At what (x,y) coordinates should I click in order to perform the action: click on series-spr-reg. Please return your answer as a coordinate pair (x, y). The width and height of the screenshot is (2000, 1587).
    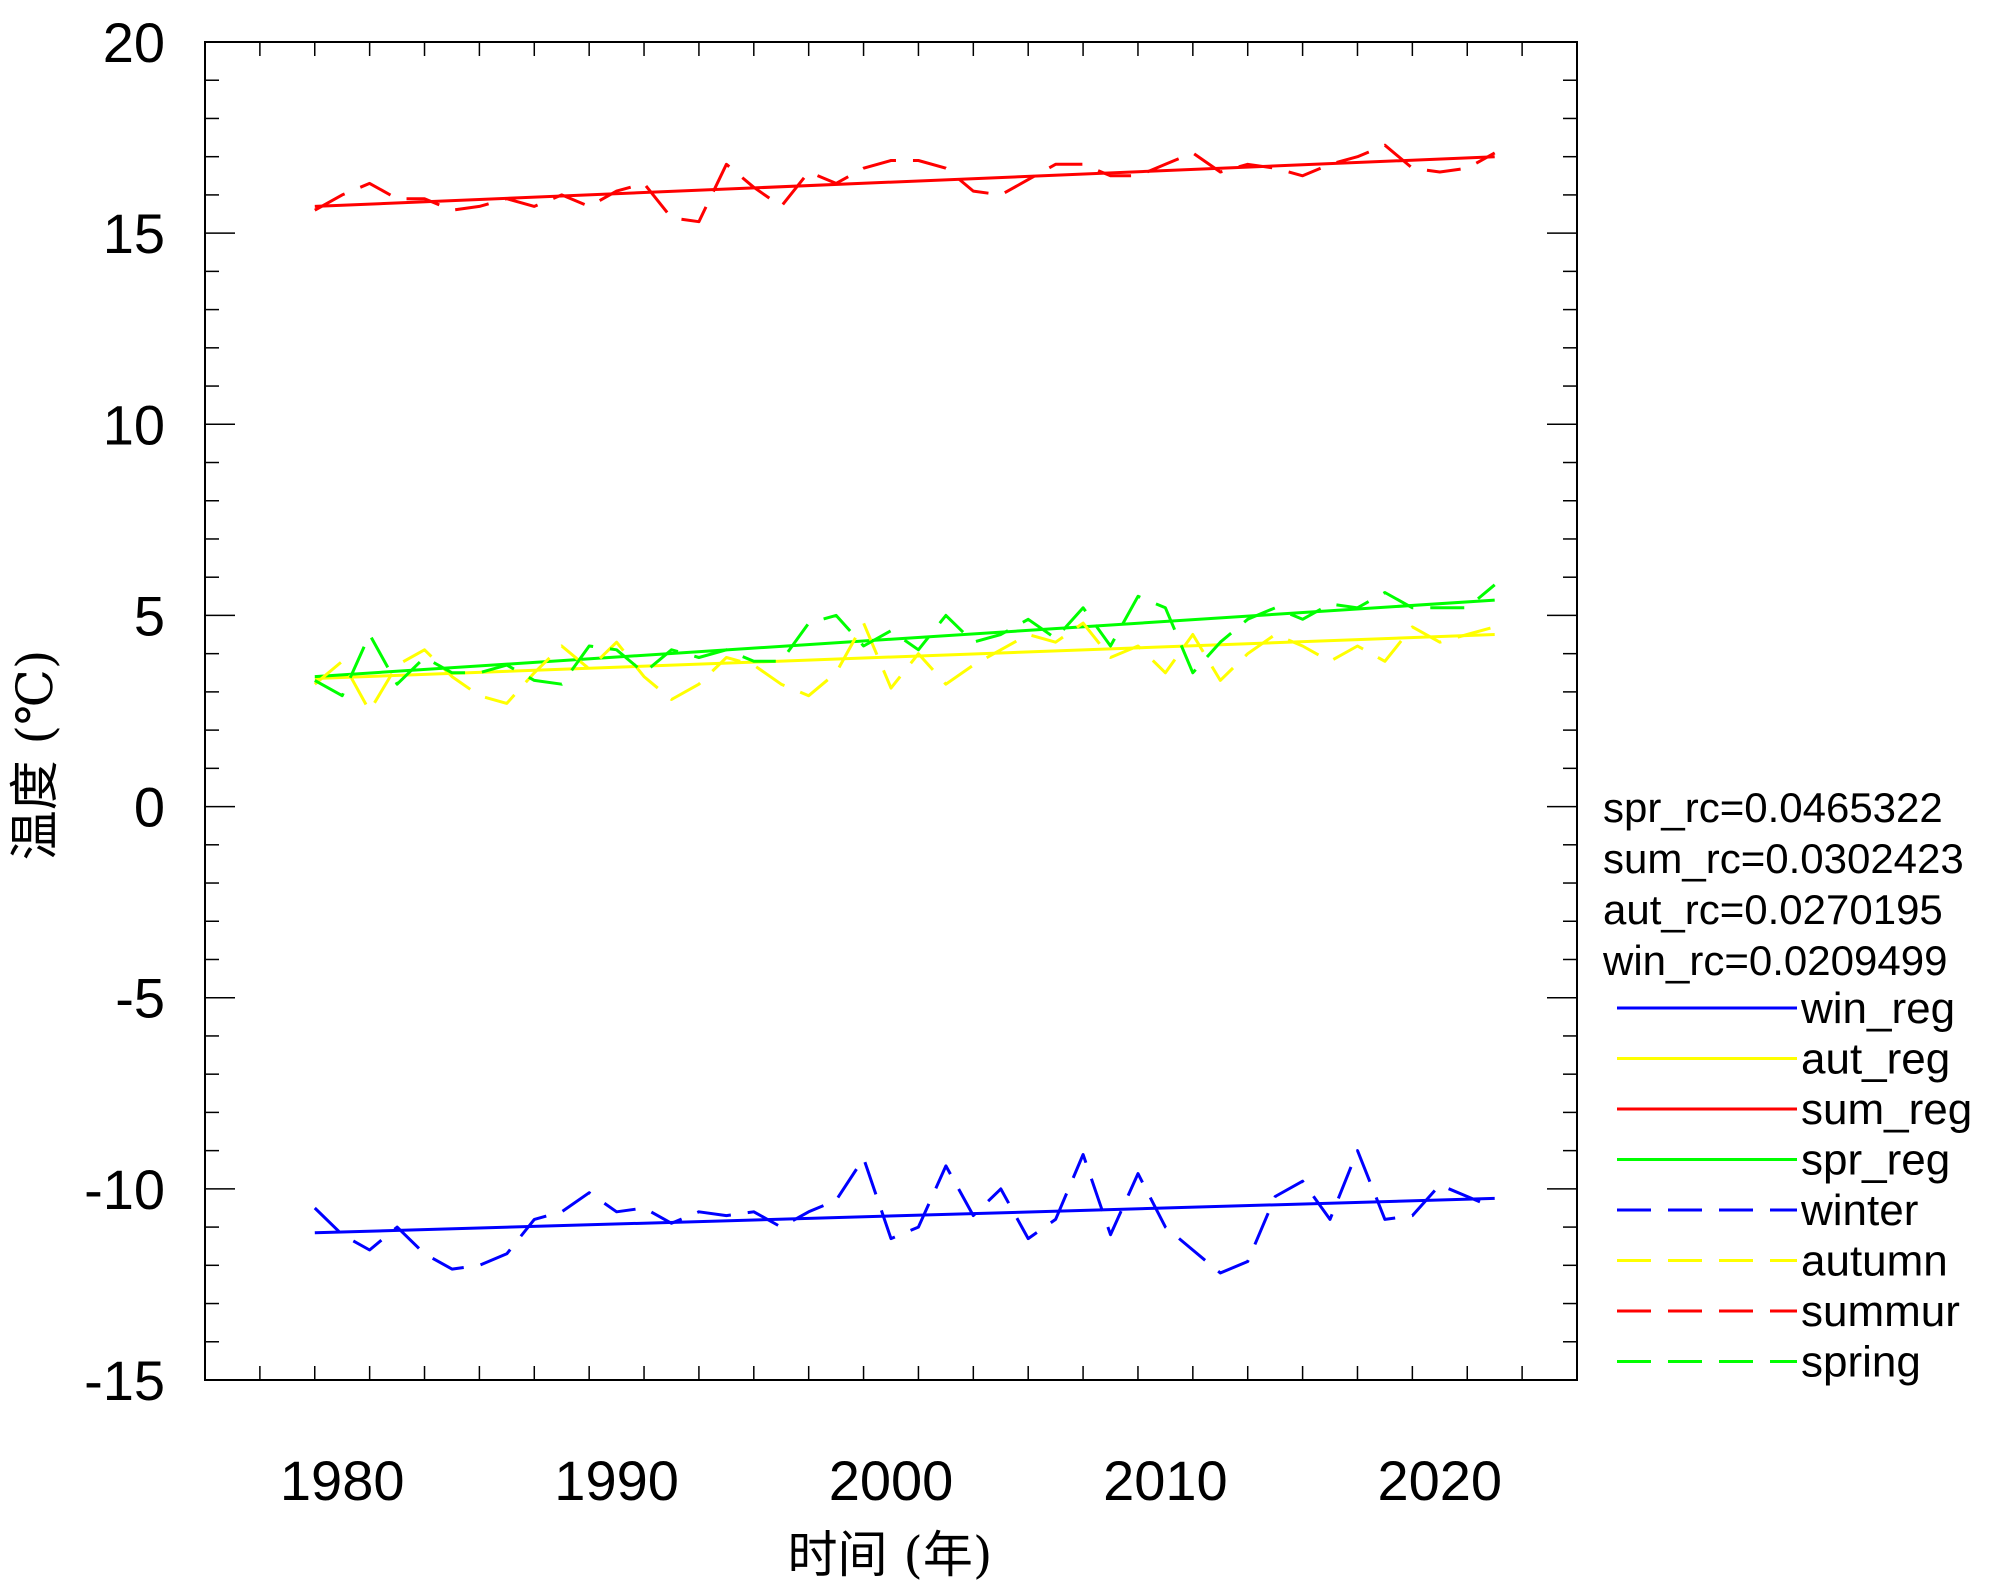
    Looking at the image, I should click on (904, 638).